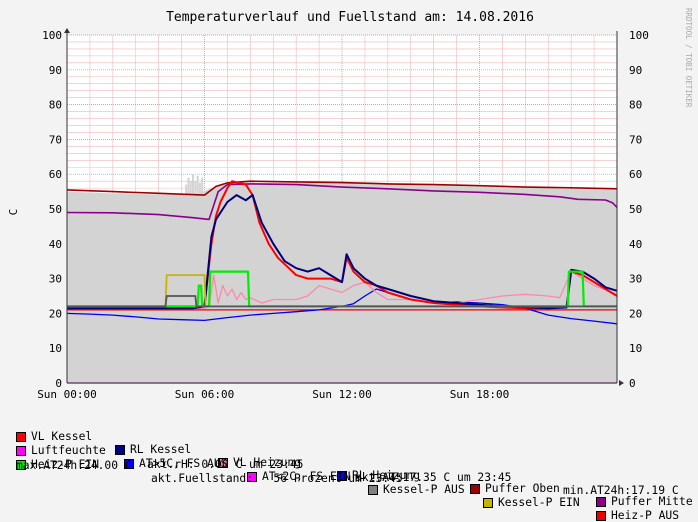 The height and width of the screenshot is (522, 698). Describe the element at coordinates (62, 436) in the screenshot. I see `legend-label: VL Kessel` at that location.